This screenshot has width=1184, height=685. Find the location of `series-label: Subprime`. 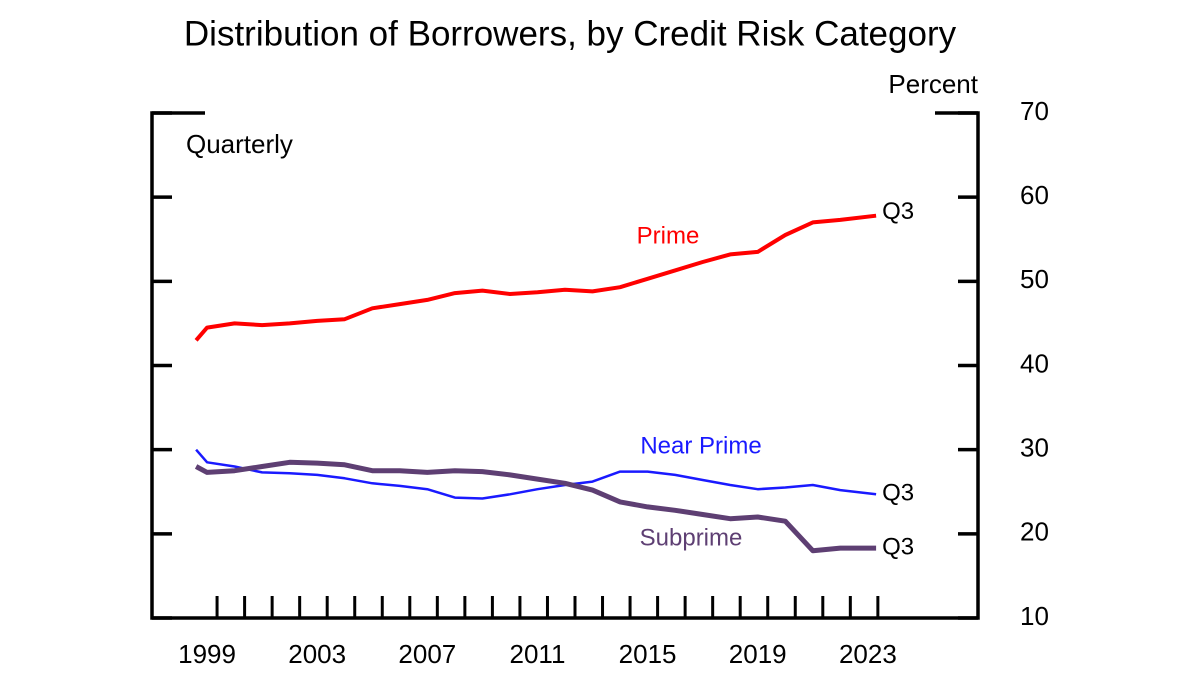

series-label: Subprime is located at coordinates (691, 537).